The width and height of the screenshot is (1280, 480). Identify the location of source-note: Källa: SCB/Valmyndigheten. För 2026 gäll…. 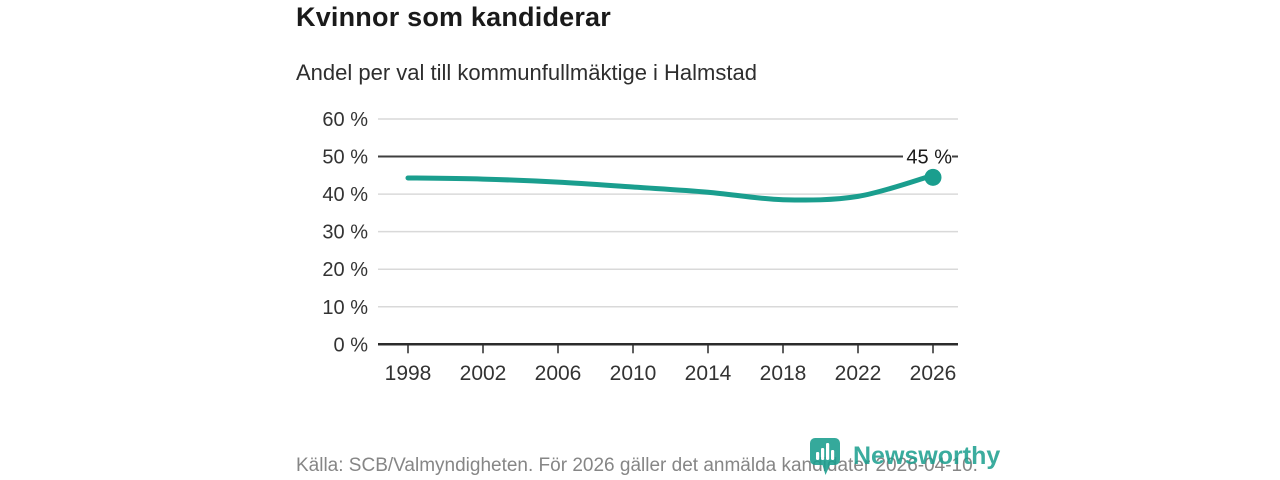
(637, 465).